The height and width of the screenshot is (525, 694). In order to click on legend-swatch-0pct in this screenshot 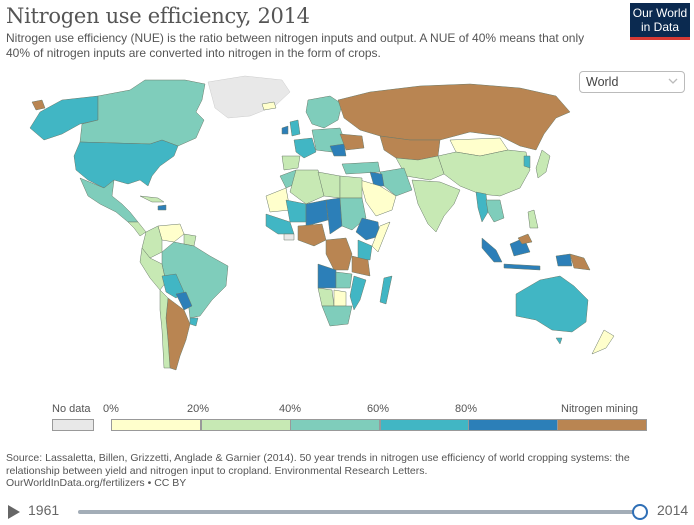, I will do `click(156, 425)`.